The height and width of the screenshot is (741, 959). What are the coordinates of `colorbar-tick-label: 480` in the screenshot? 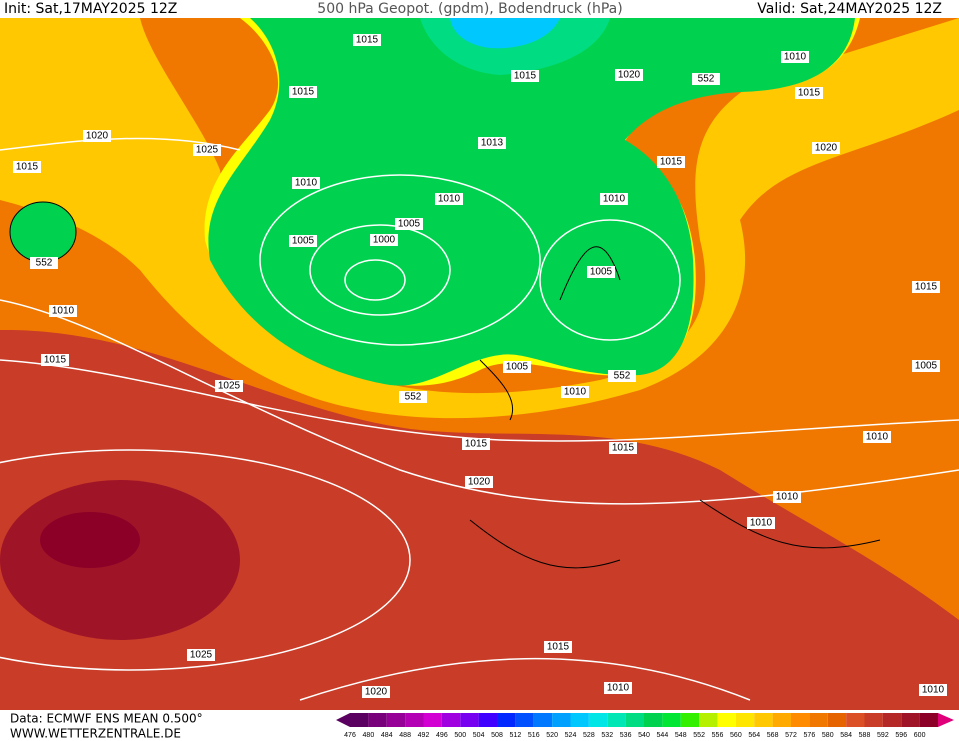 It's located at (369, 735).